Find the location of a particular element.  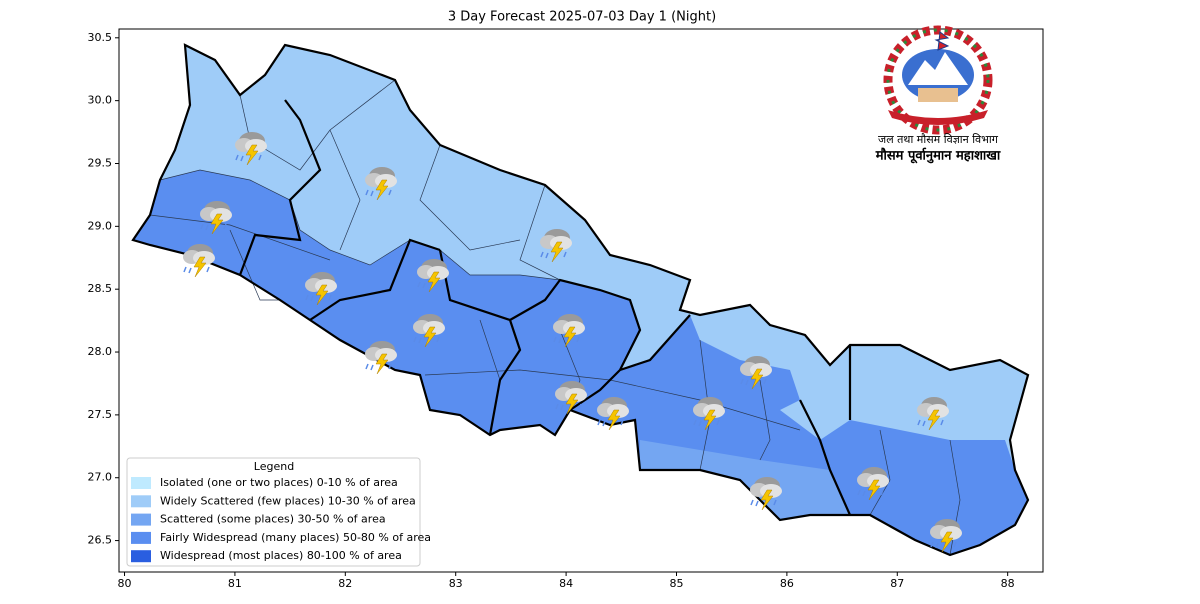

x-tick-label: 82 is located at coordinates (345, 583).